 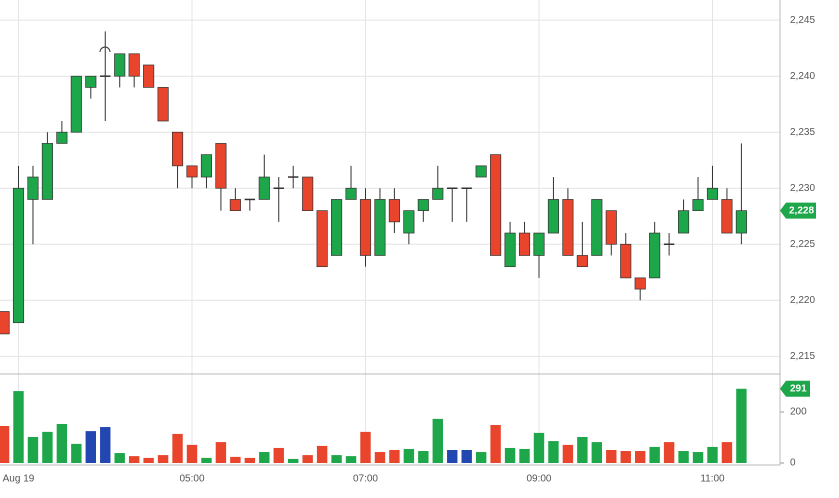 I want to click on y-tick-label: 2,230, so click(x=802, y=188).